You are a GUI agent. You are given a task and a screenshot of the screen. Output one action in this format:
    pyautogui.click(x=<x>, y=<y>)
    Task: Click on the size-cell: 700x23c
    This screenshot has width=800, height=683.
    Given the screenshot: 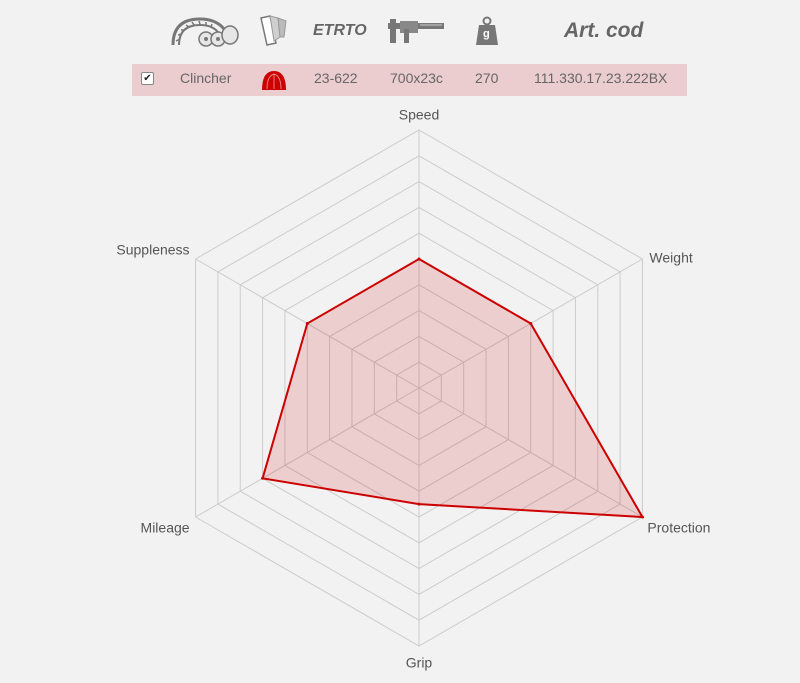 What is the action you would take?
    pyautogui.click(x=416, y=78)
    